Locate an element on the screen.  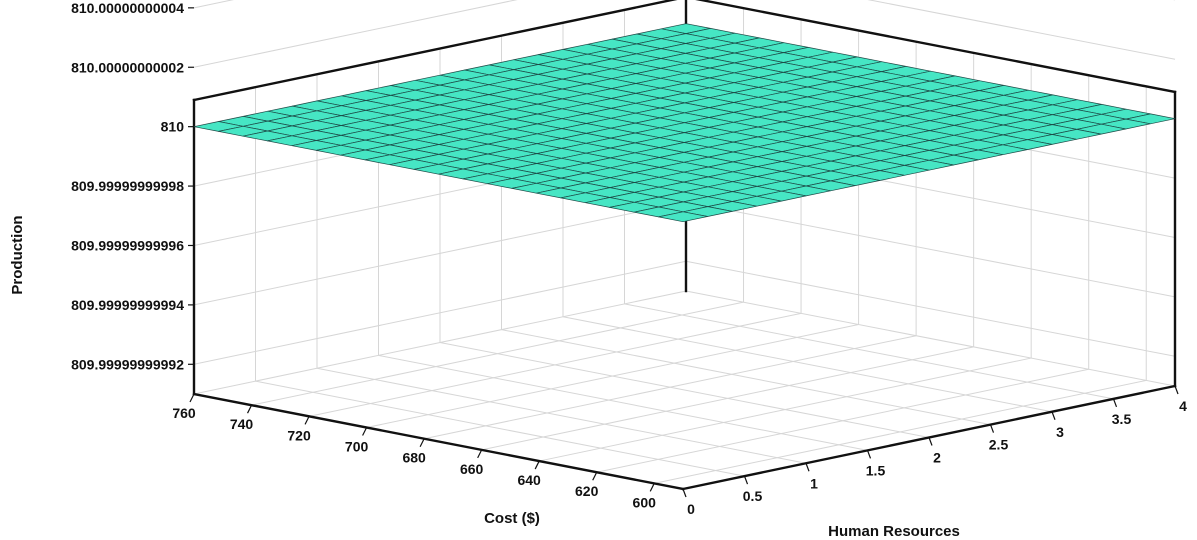
z-tick-label: 809.99999999996 is located at coordinates (127, 245).